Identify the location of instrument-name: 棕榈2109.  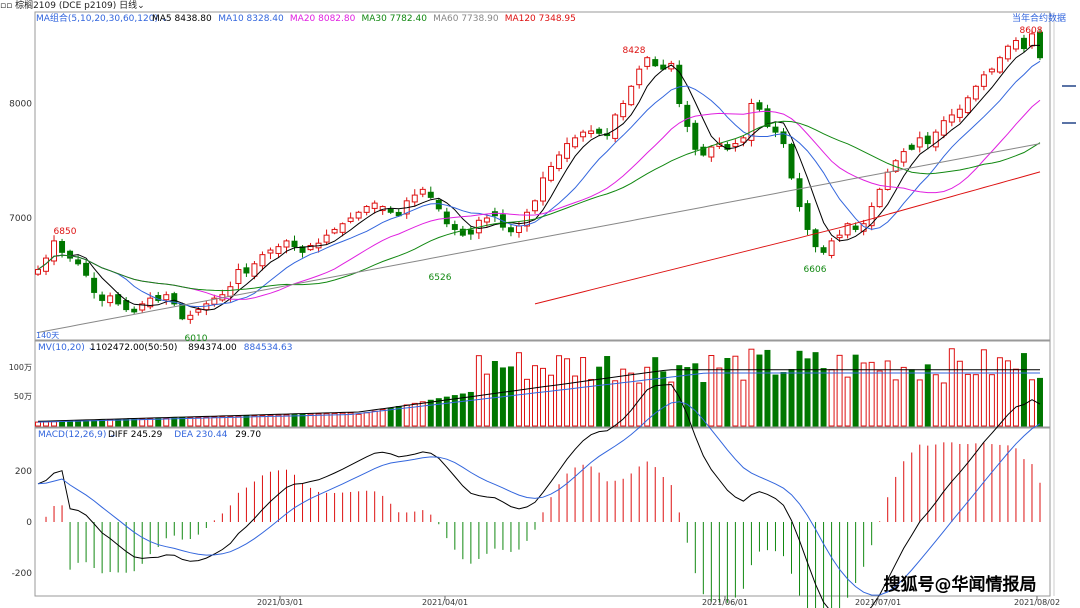
(35, 6).